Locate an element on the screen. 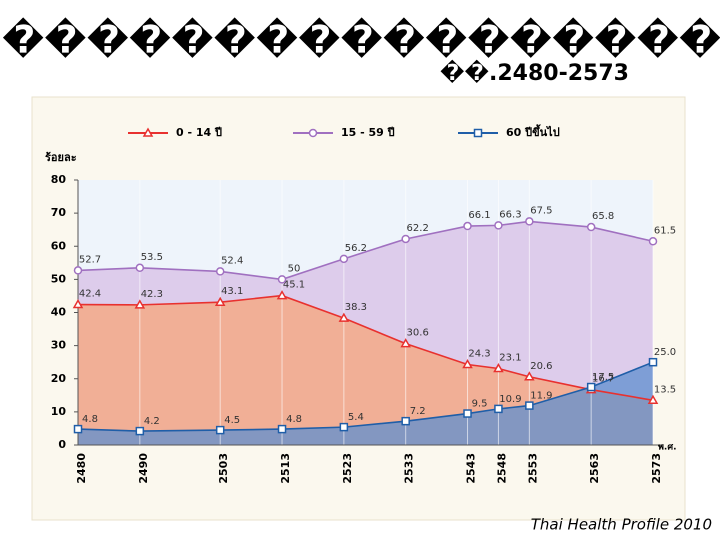 Image resolution: width=720 pixels, height=544 pixels. legend-label: 0 - 14 ปี is located at coordinates (199, 132).